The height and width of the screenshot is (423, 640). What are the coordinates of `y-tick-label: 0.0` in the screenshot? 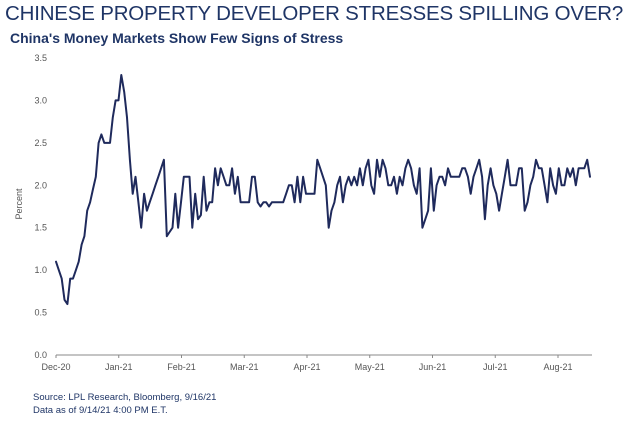 It's located at (40, 355).